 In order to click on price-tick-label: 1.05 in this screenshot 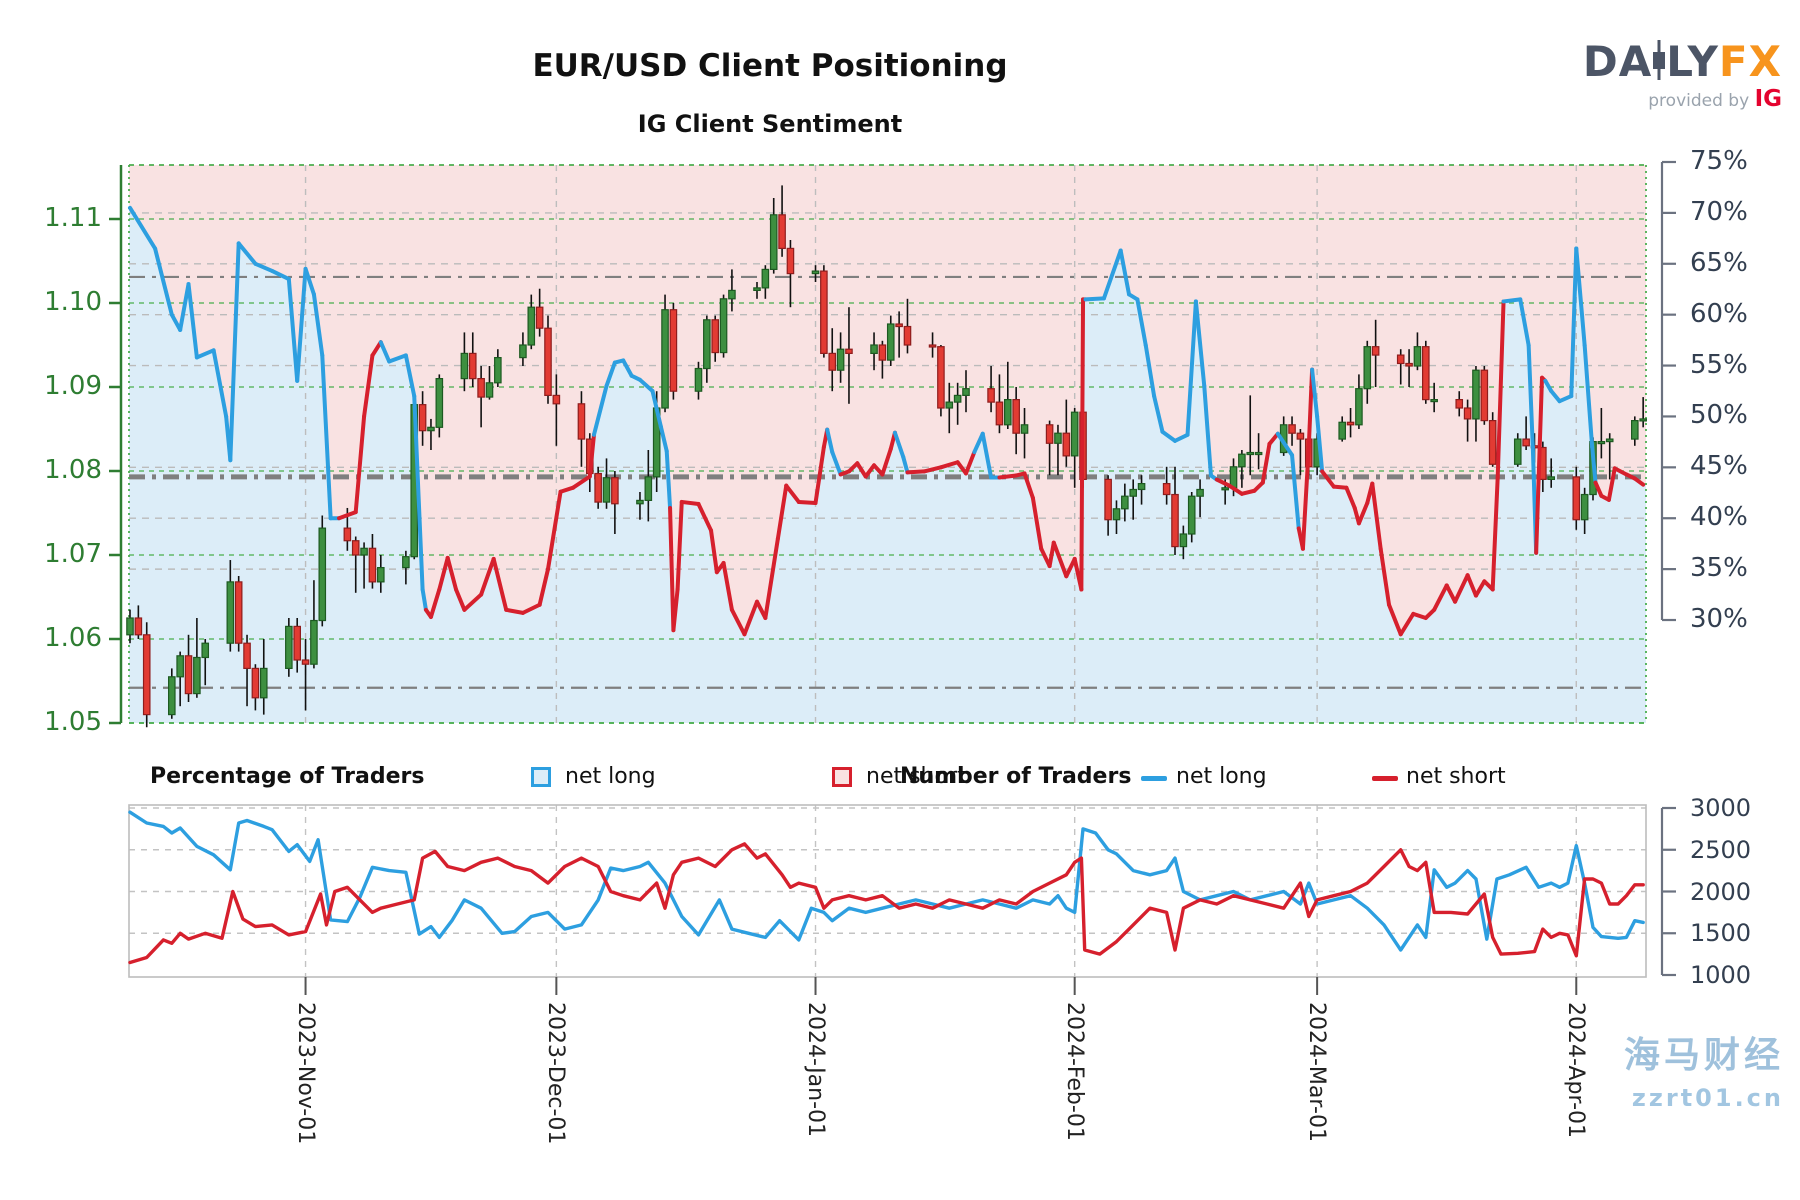, I will do `click(73, 722)`.